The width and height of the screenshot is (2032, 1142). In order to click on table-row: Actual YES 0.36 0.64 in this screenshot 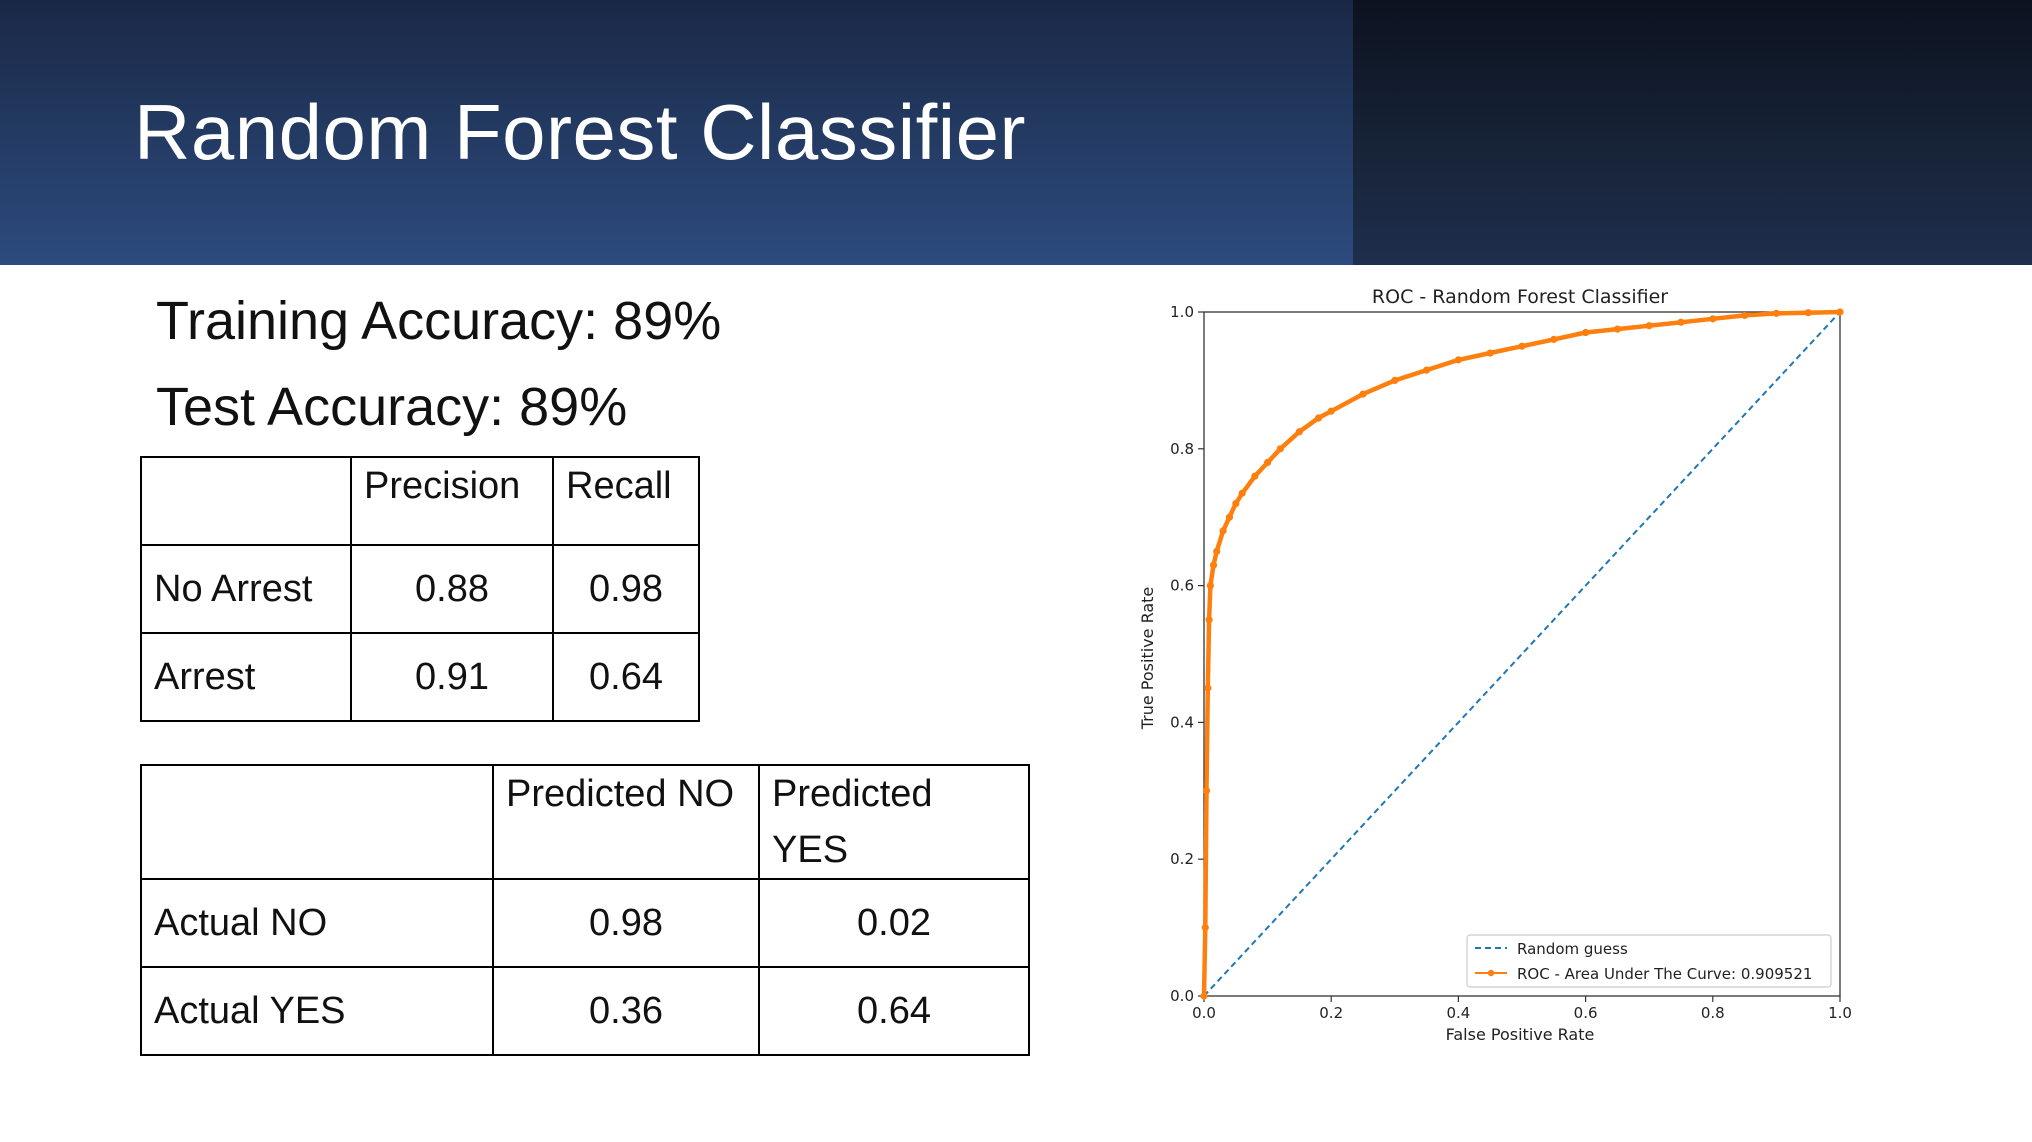, I will do `click(585, 1011)`.